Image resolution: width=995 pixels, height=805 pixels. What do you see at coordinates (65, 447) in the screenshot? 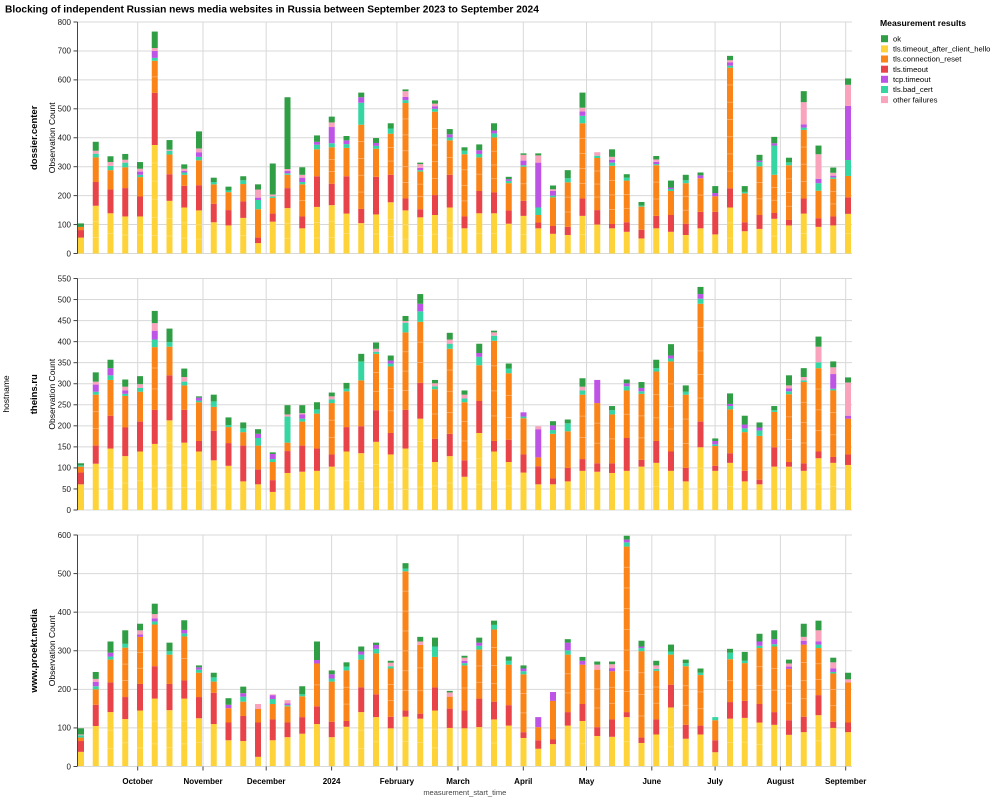
I see `svg-text: 150` at bounding box center [65, 447].